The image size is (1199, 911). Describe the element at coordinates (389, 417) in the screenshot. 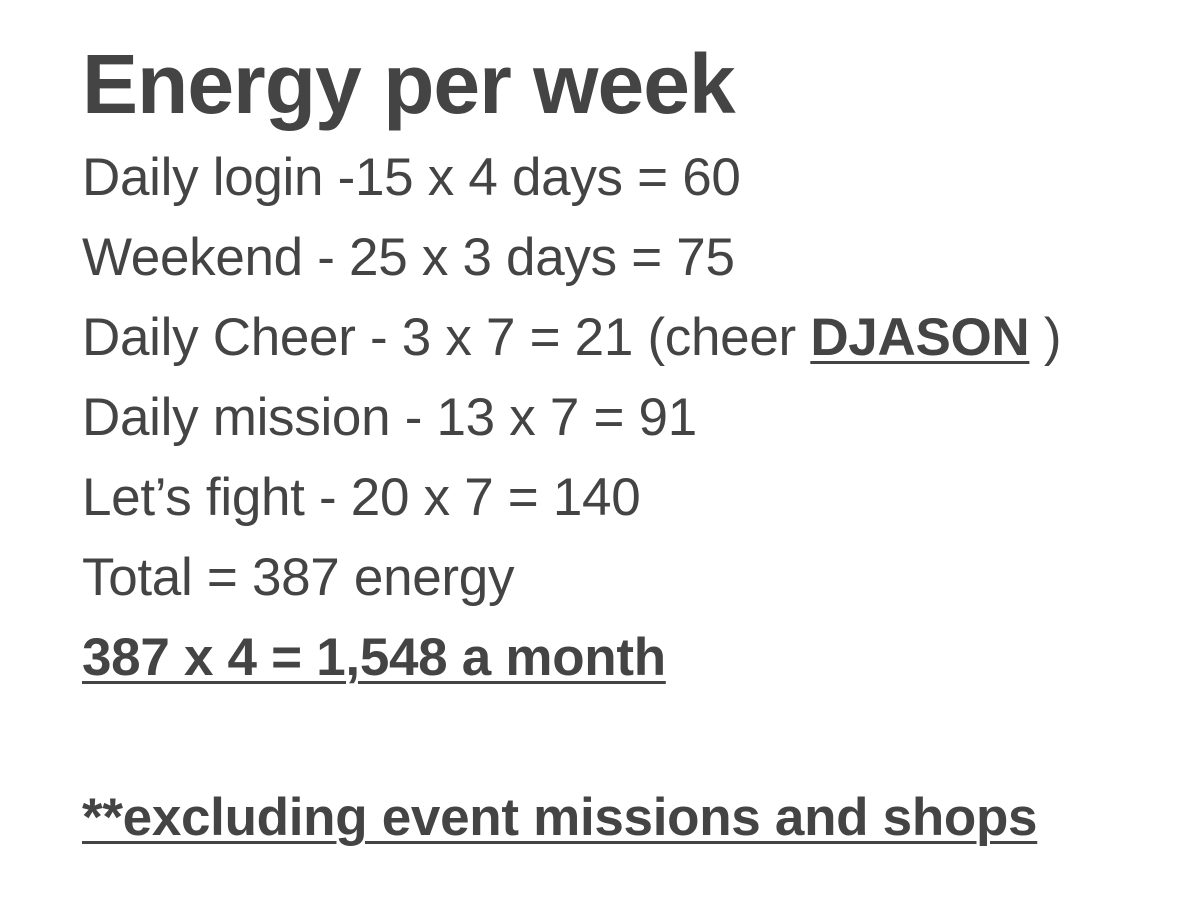

I see `line-daily-mission: Daily mission - 13 x 7 = 91` at that location.